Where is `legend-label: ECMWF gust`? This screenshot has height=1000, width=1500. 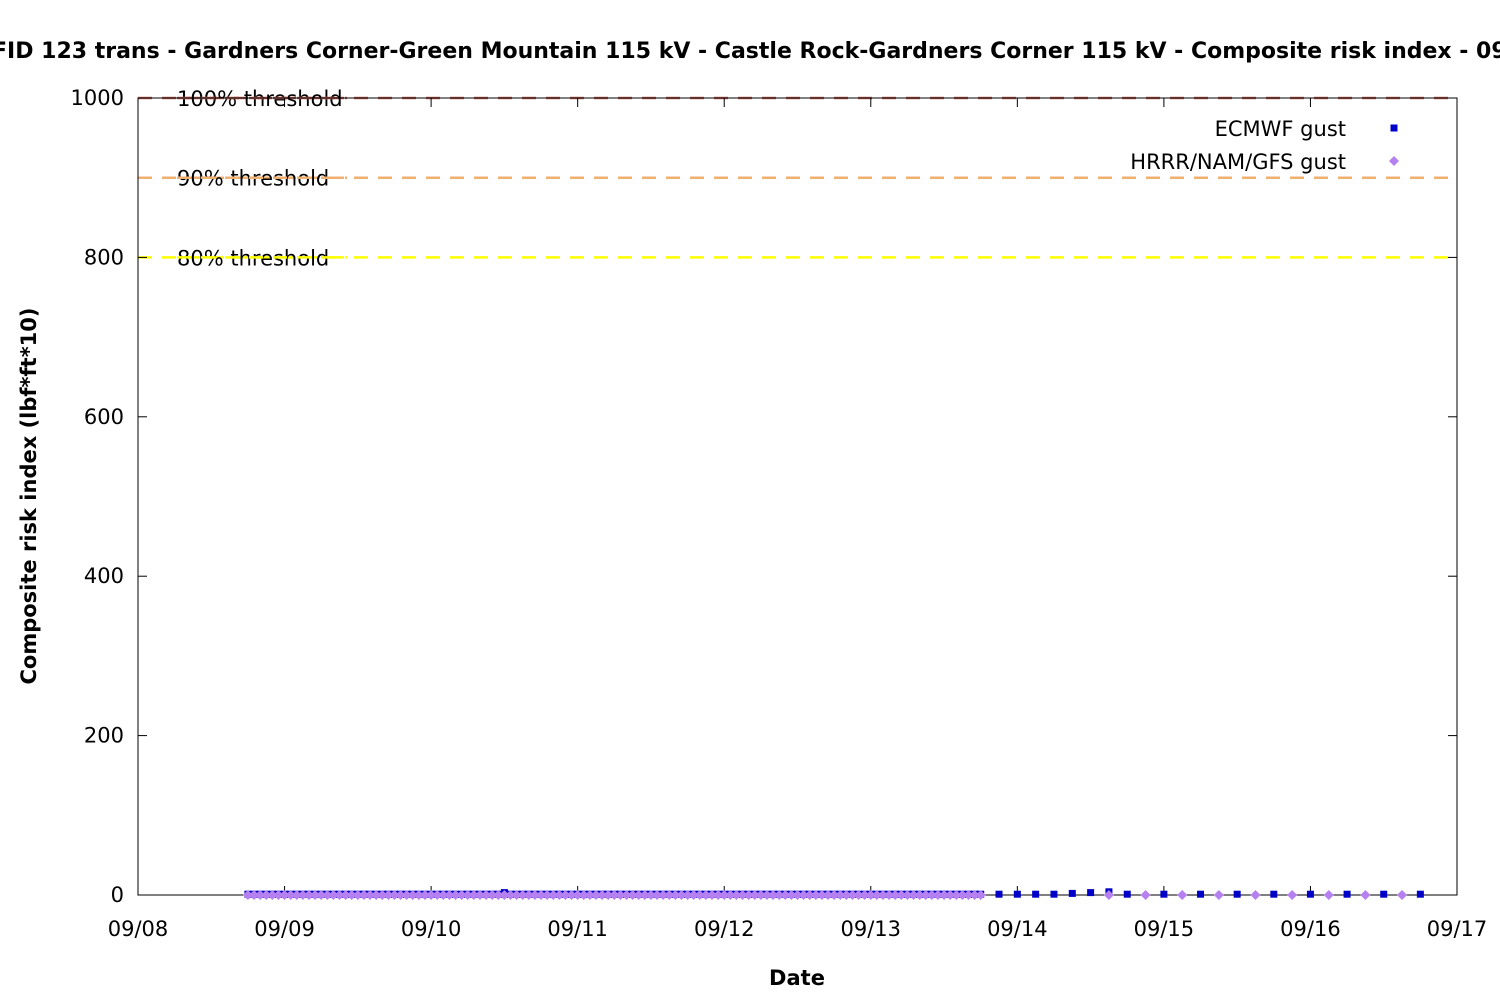 legend-label: ECMWF gust is located at coordinates (1280, 129).